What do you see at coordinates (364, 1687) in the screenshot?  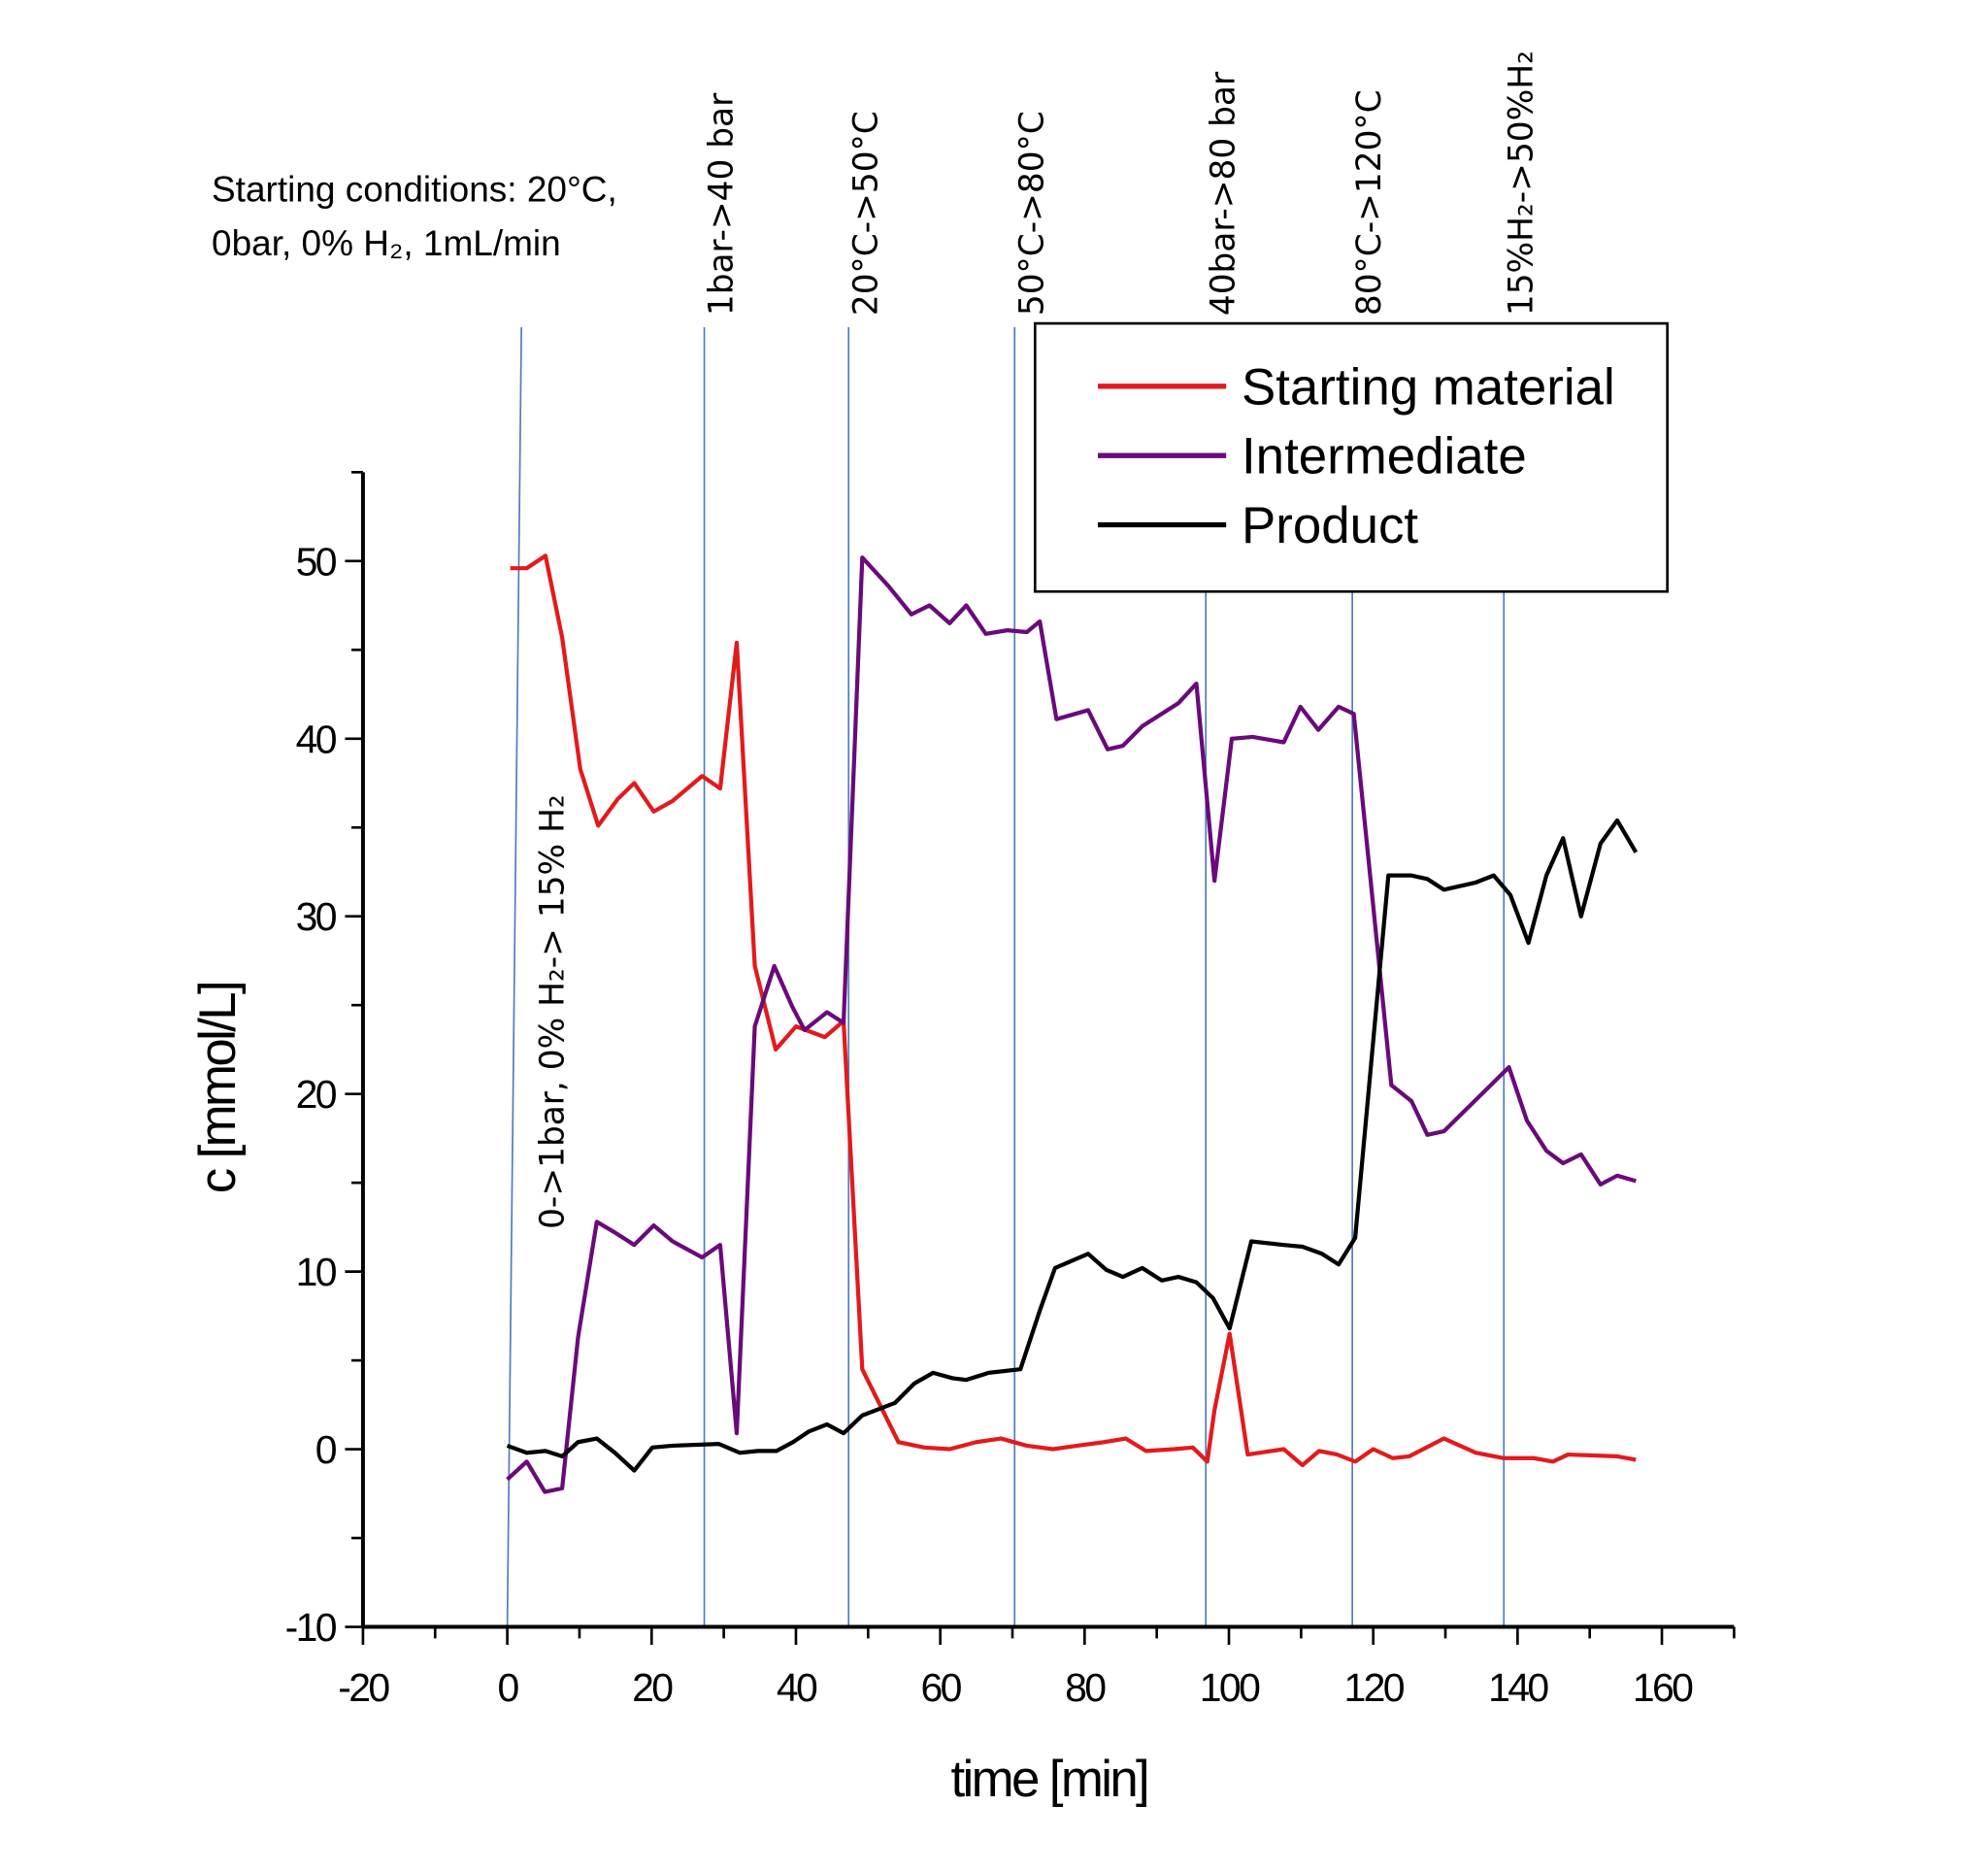 I see `x-tick-label: -20` at bounding box center [364, 1687].